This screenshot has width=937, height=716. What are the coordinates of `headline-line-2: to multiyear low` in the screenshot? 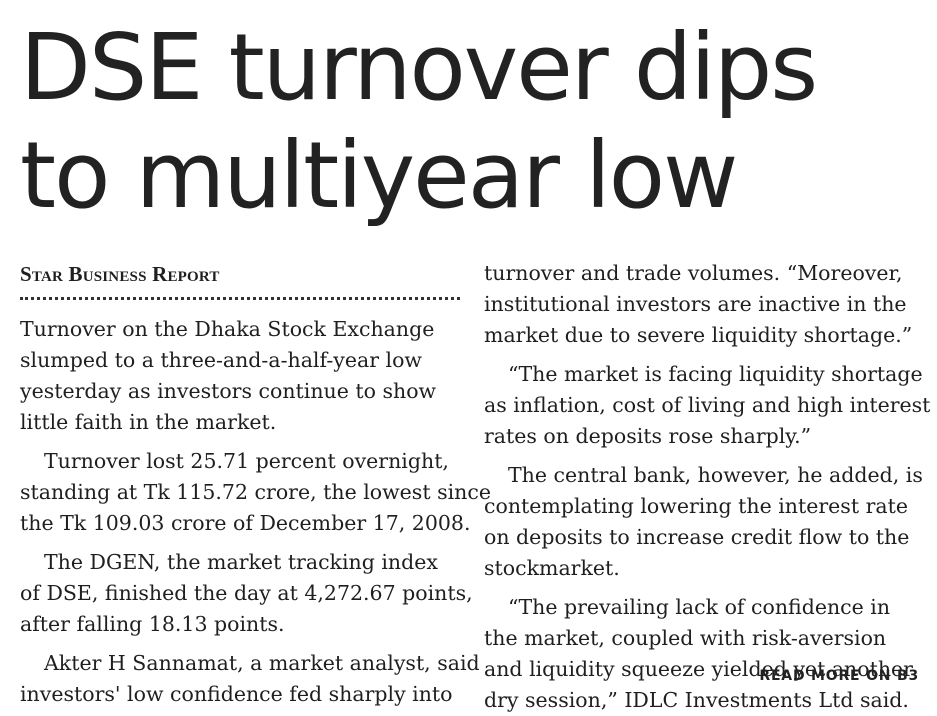 It's located at (379, 175).